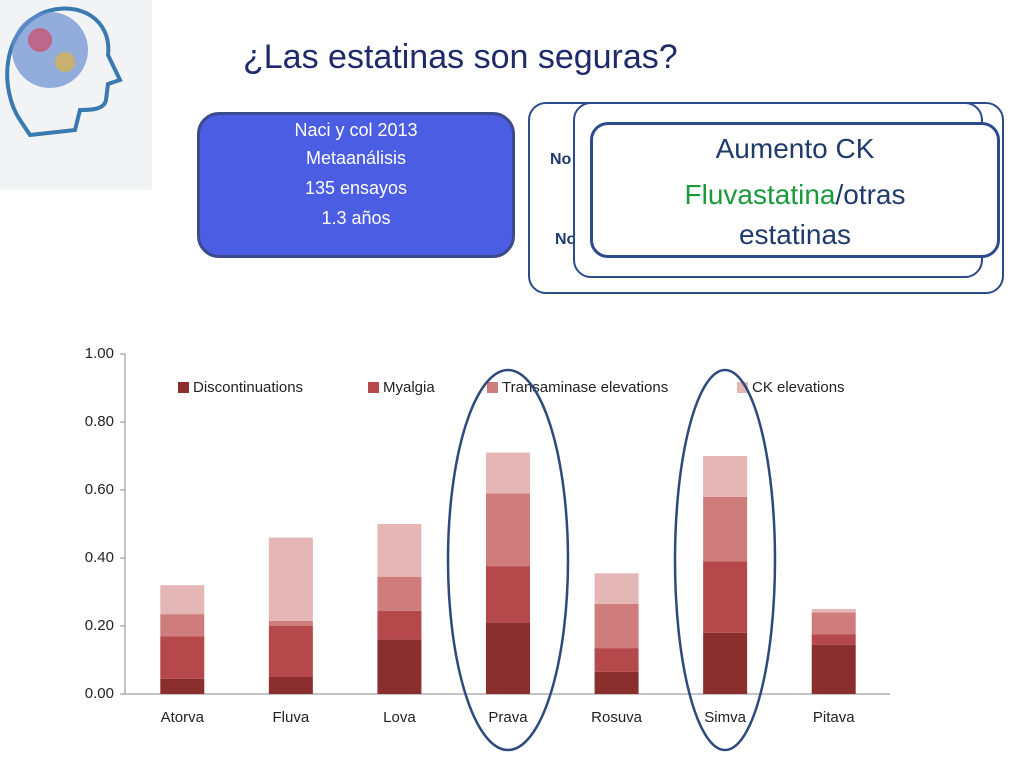 Image resolution: width=1024 pixels, height=768 pixels. What do you see at coordinates (356, 218) in the screenshot?
I see `info-line: 1.3 años` at bounding box center [356, 218].